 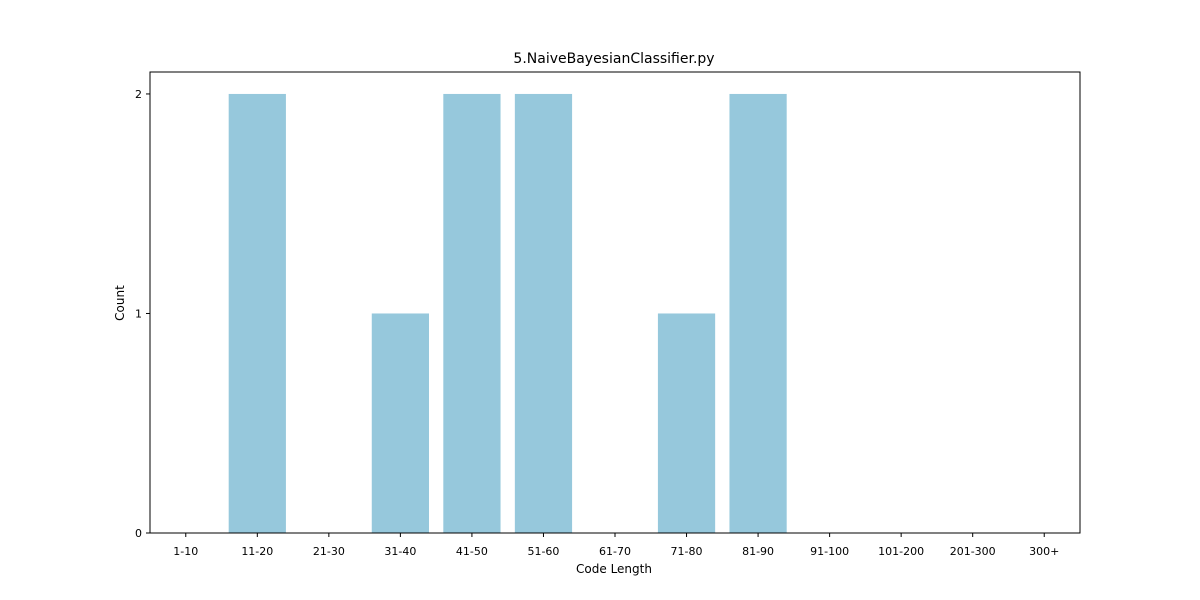 I want to click on y-tick-label-0: 0, so click(x=138, y=533).